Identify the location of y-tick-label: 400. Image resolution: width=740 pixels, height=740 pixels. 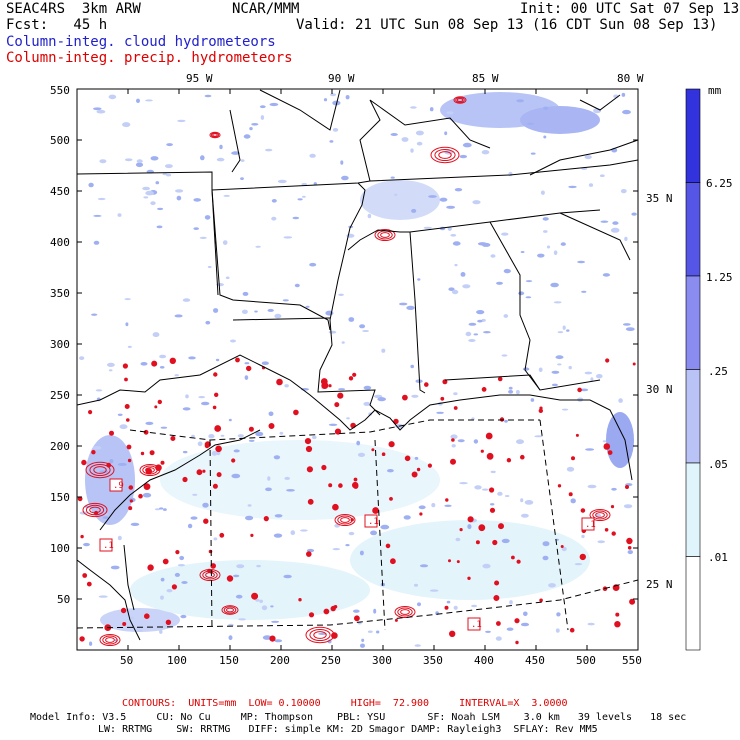
(60, 242).